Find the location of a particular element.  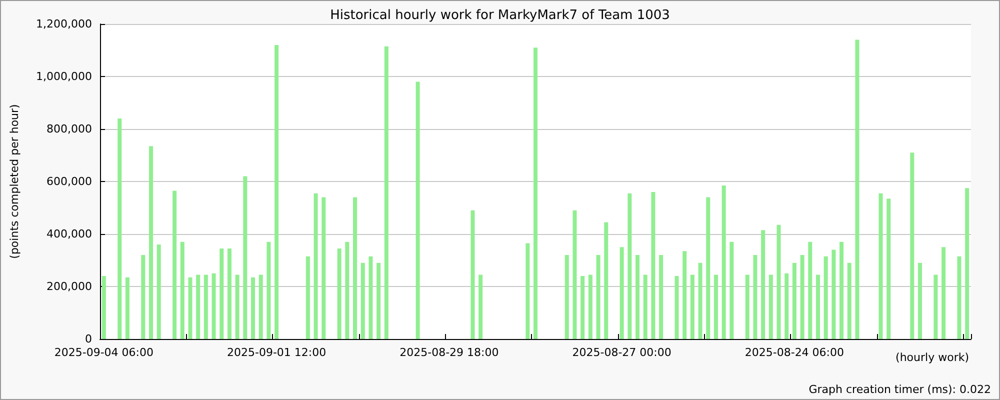

y-tick-label: 800,000 is located at coordinates (69, 129).